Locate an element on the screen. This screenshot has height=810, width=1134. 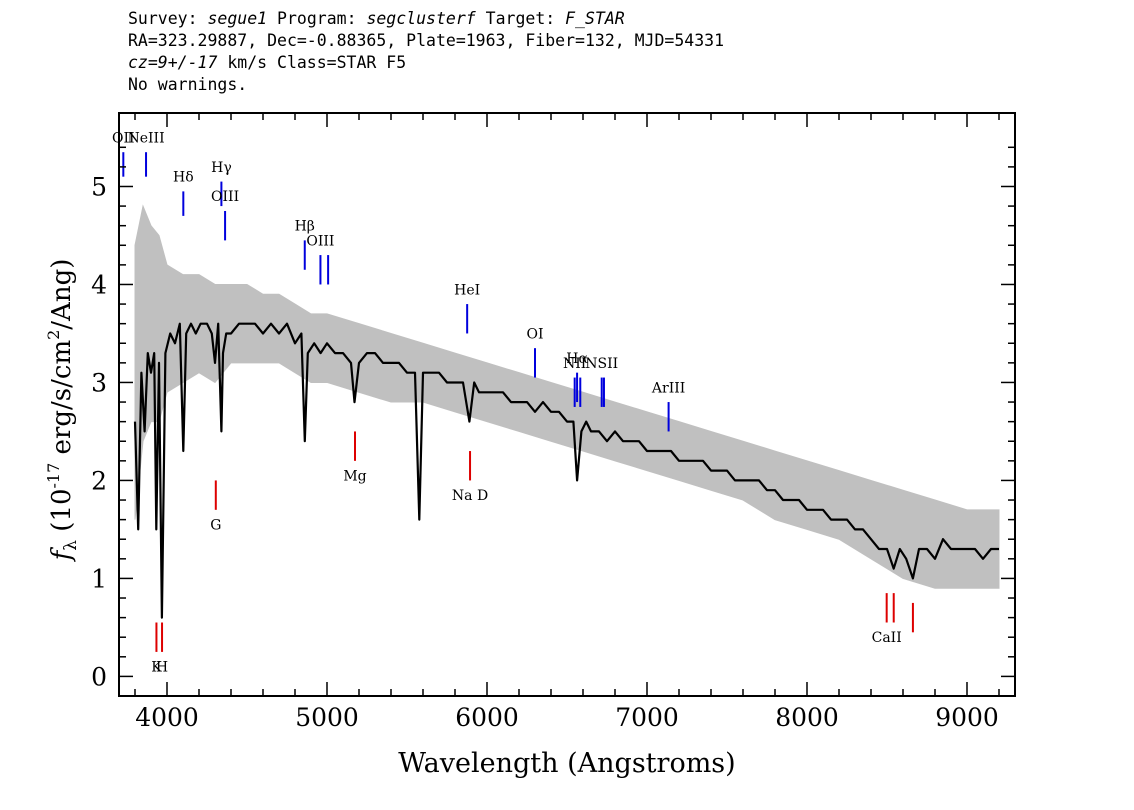
emission-line-label: Hα is located at coordinates (577, 359).